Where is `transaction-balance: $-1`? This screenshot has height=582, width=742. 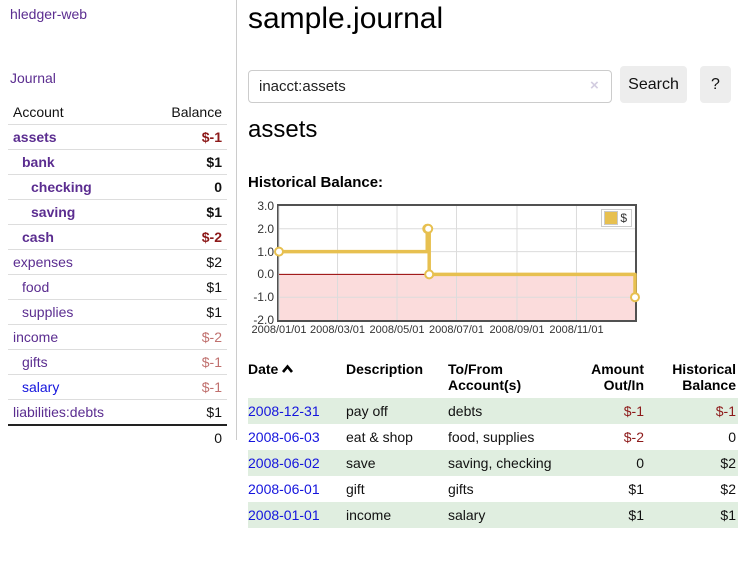
transaction-balance: $-1 is located at coordinates (725, 411).